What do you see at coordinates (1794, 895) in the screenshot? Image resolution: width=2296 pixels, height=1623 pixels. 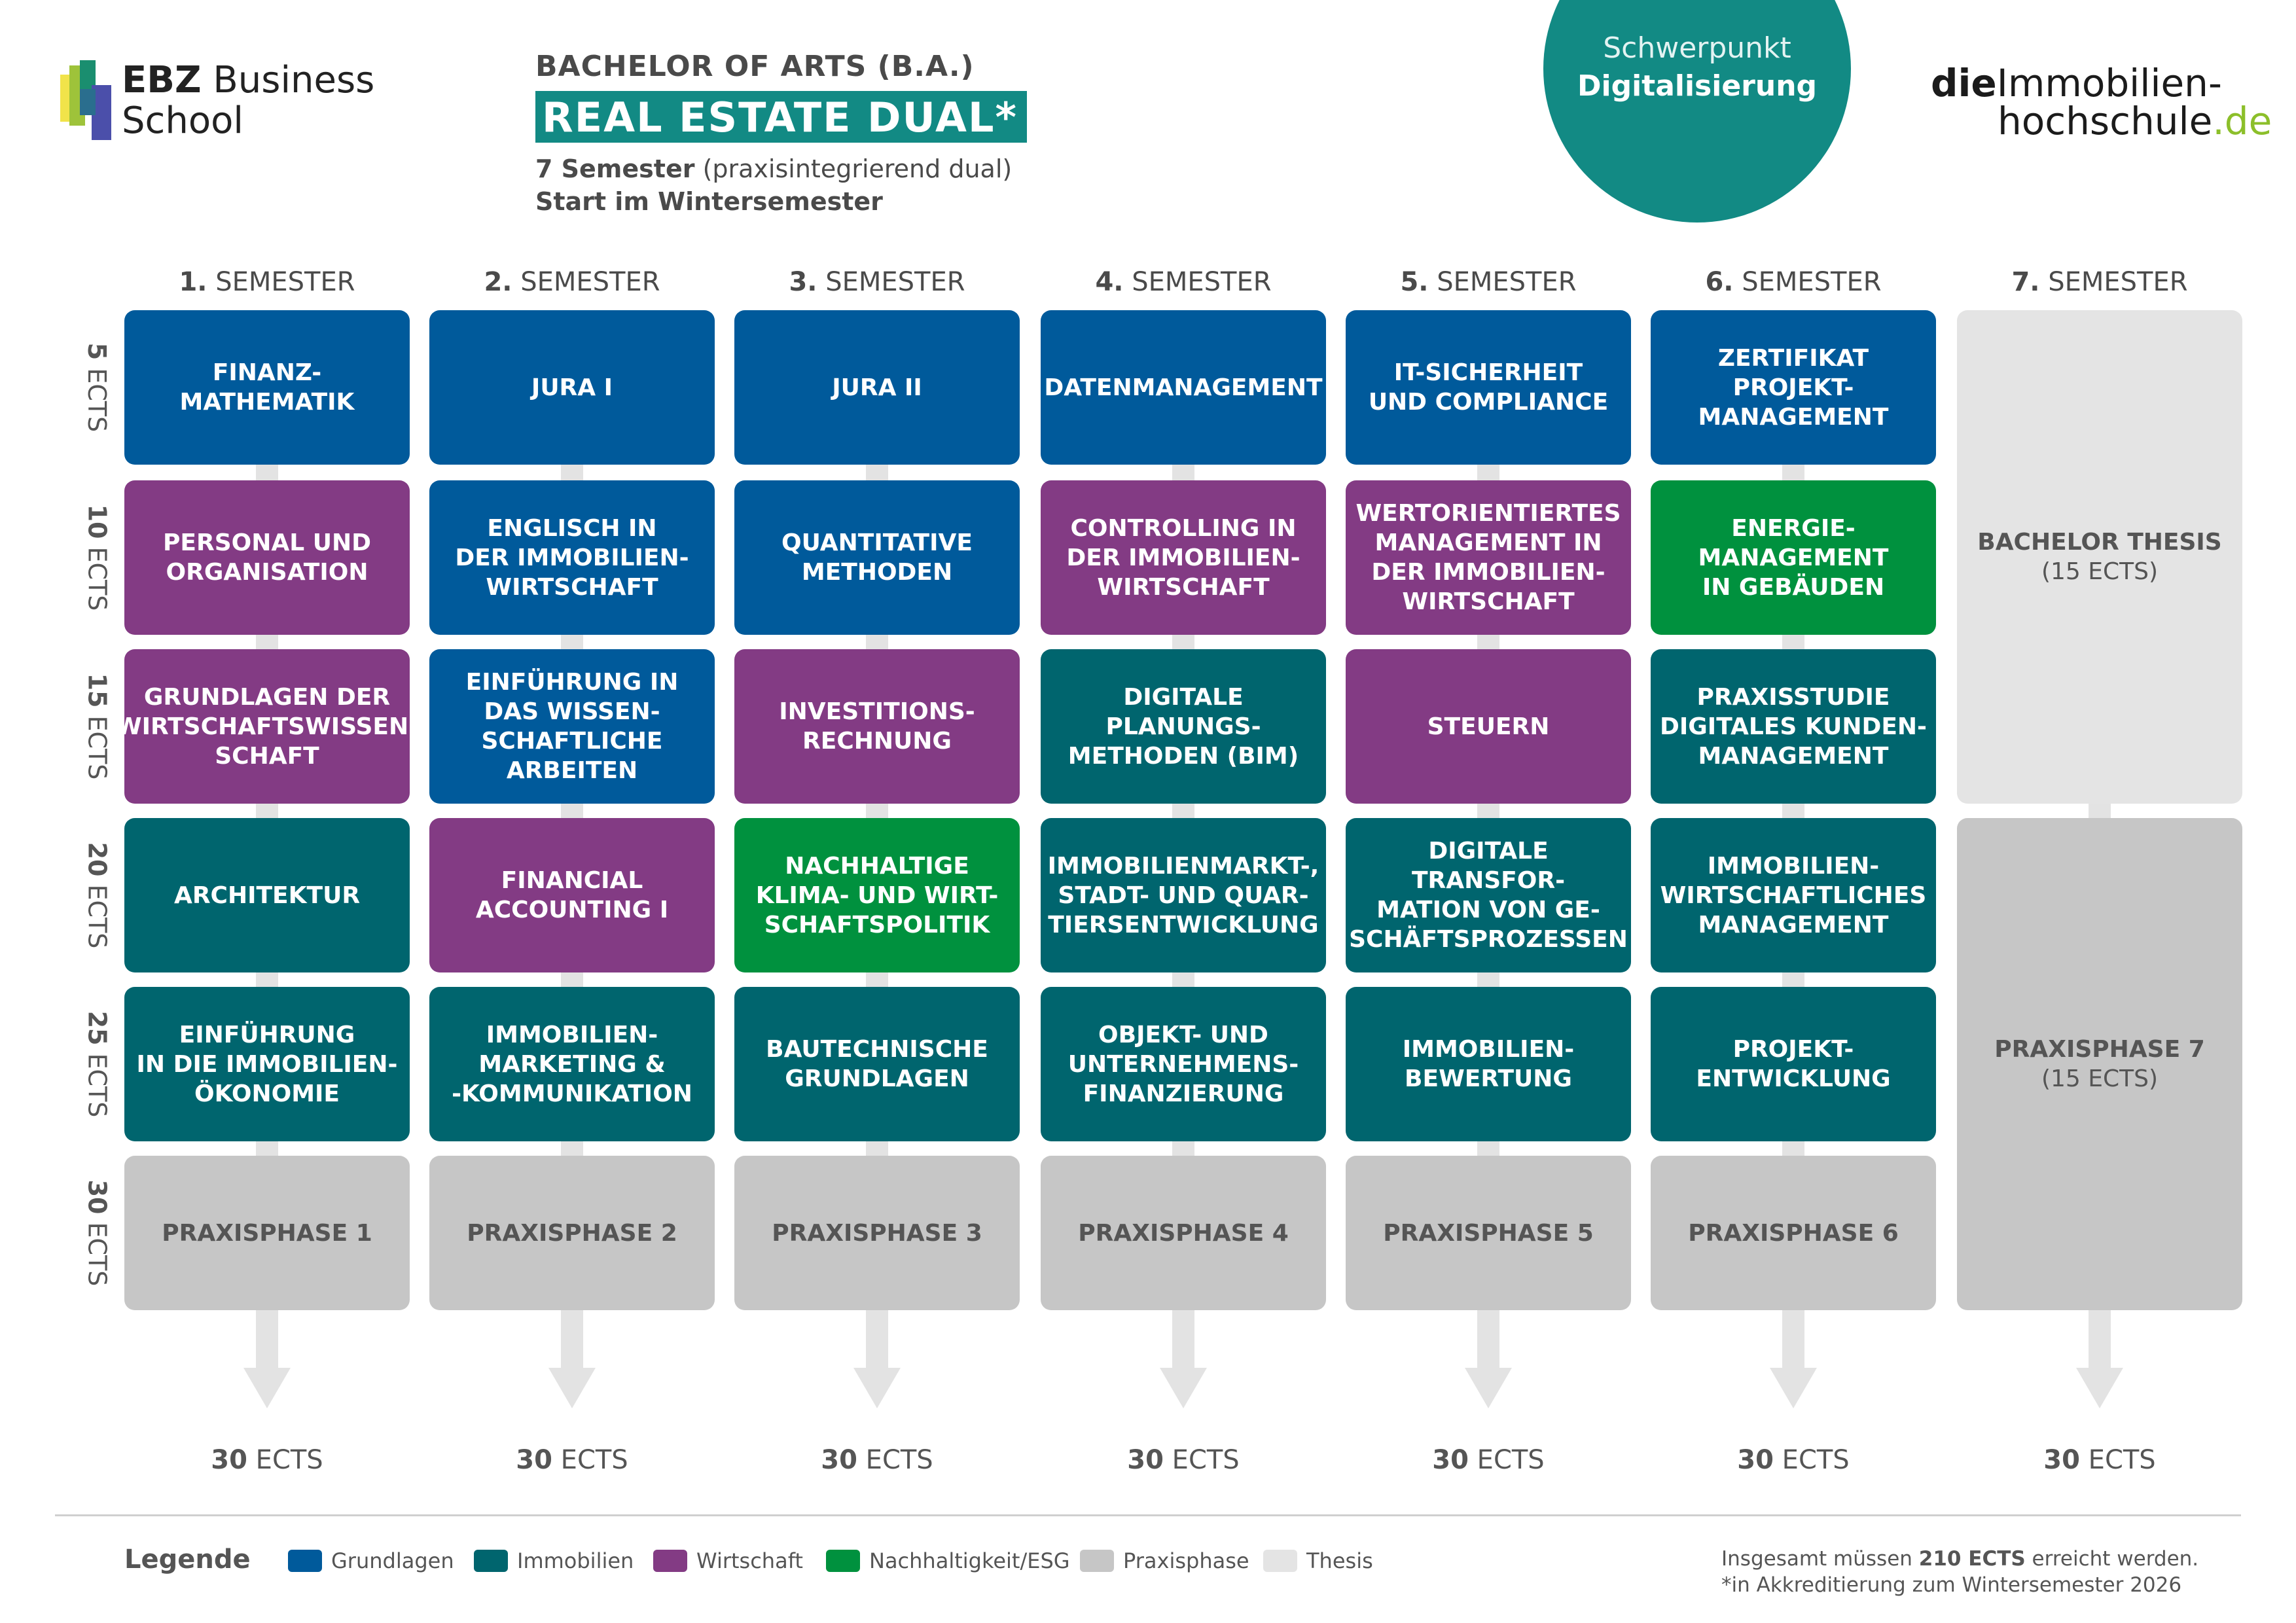 I see `module-card: IMMOBILIEN- WIRTSCHAFTLICHES MANAGEMENT` at bounding box center [1794, 895].